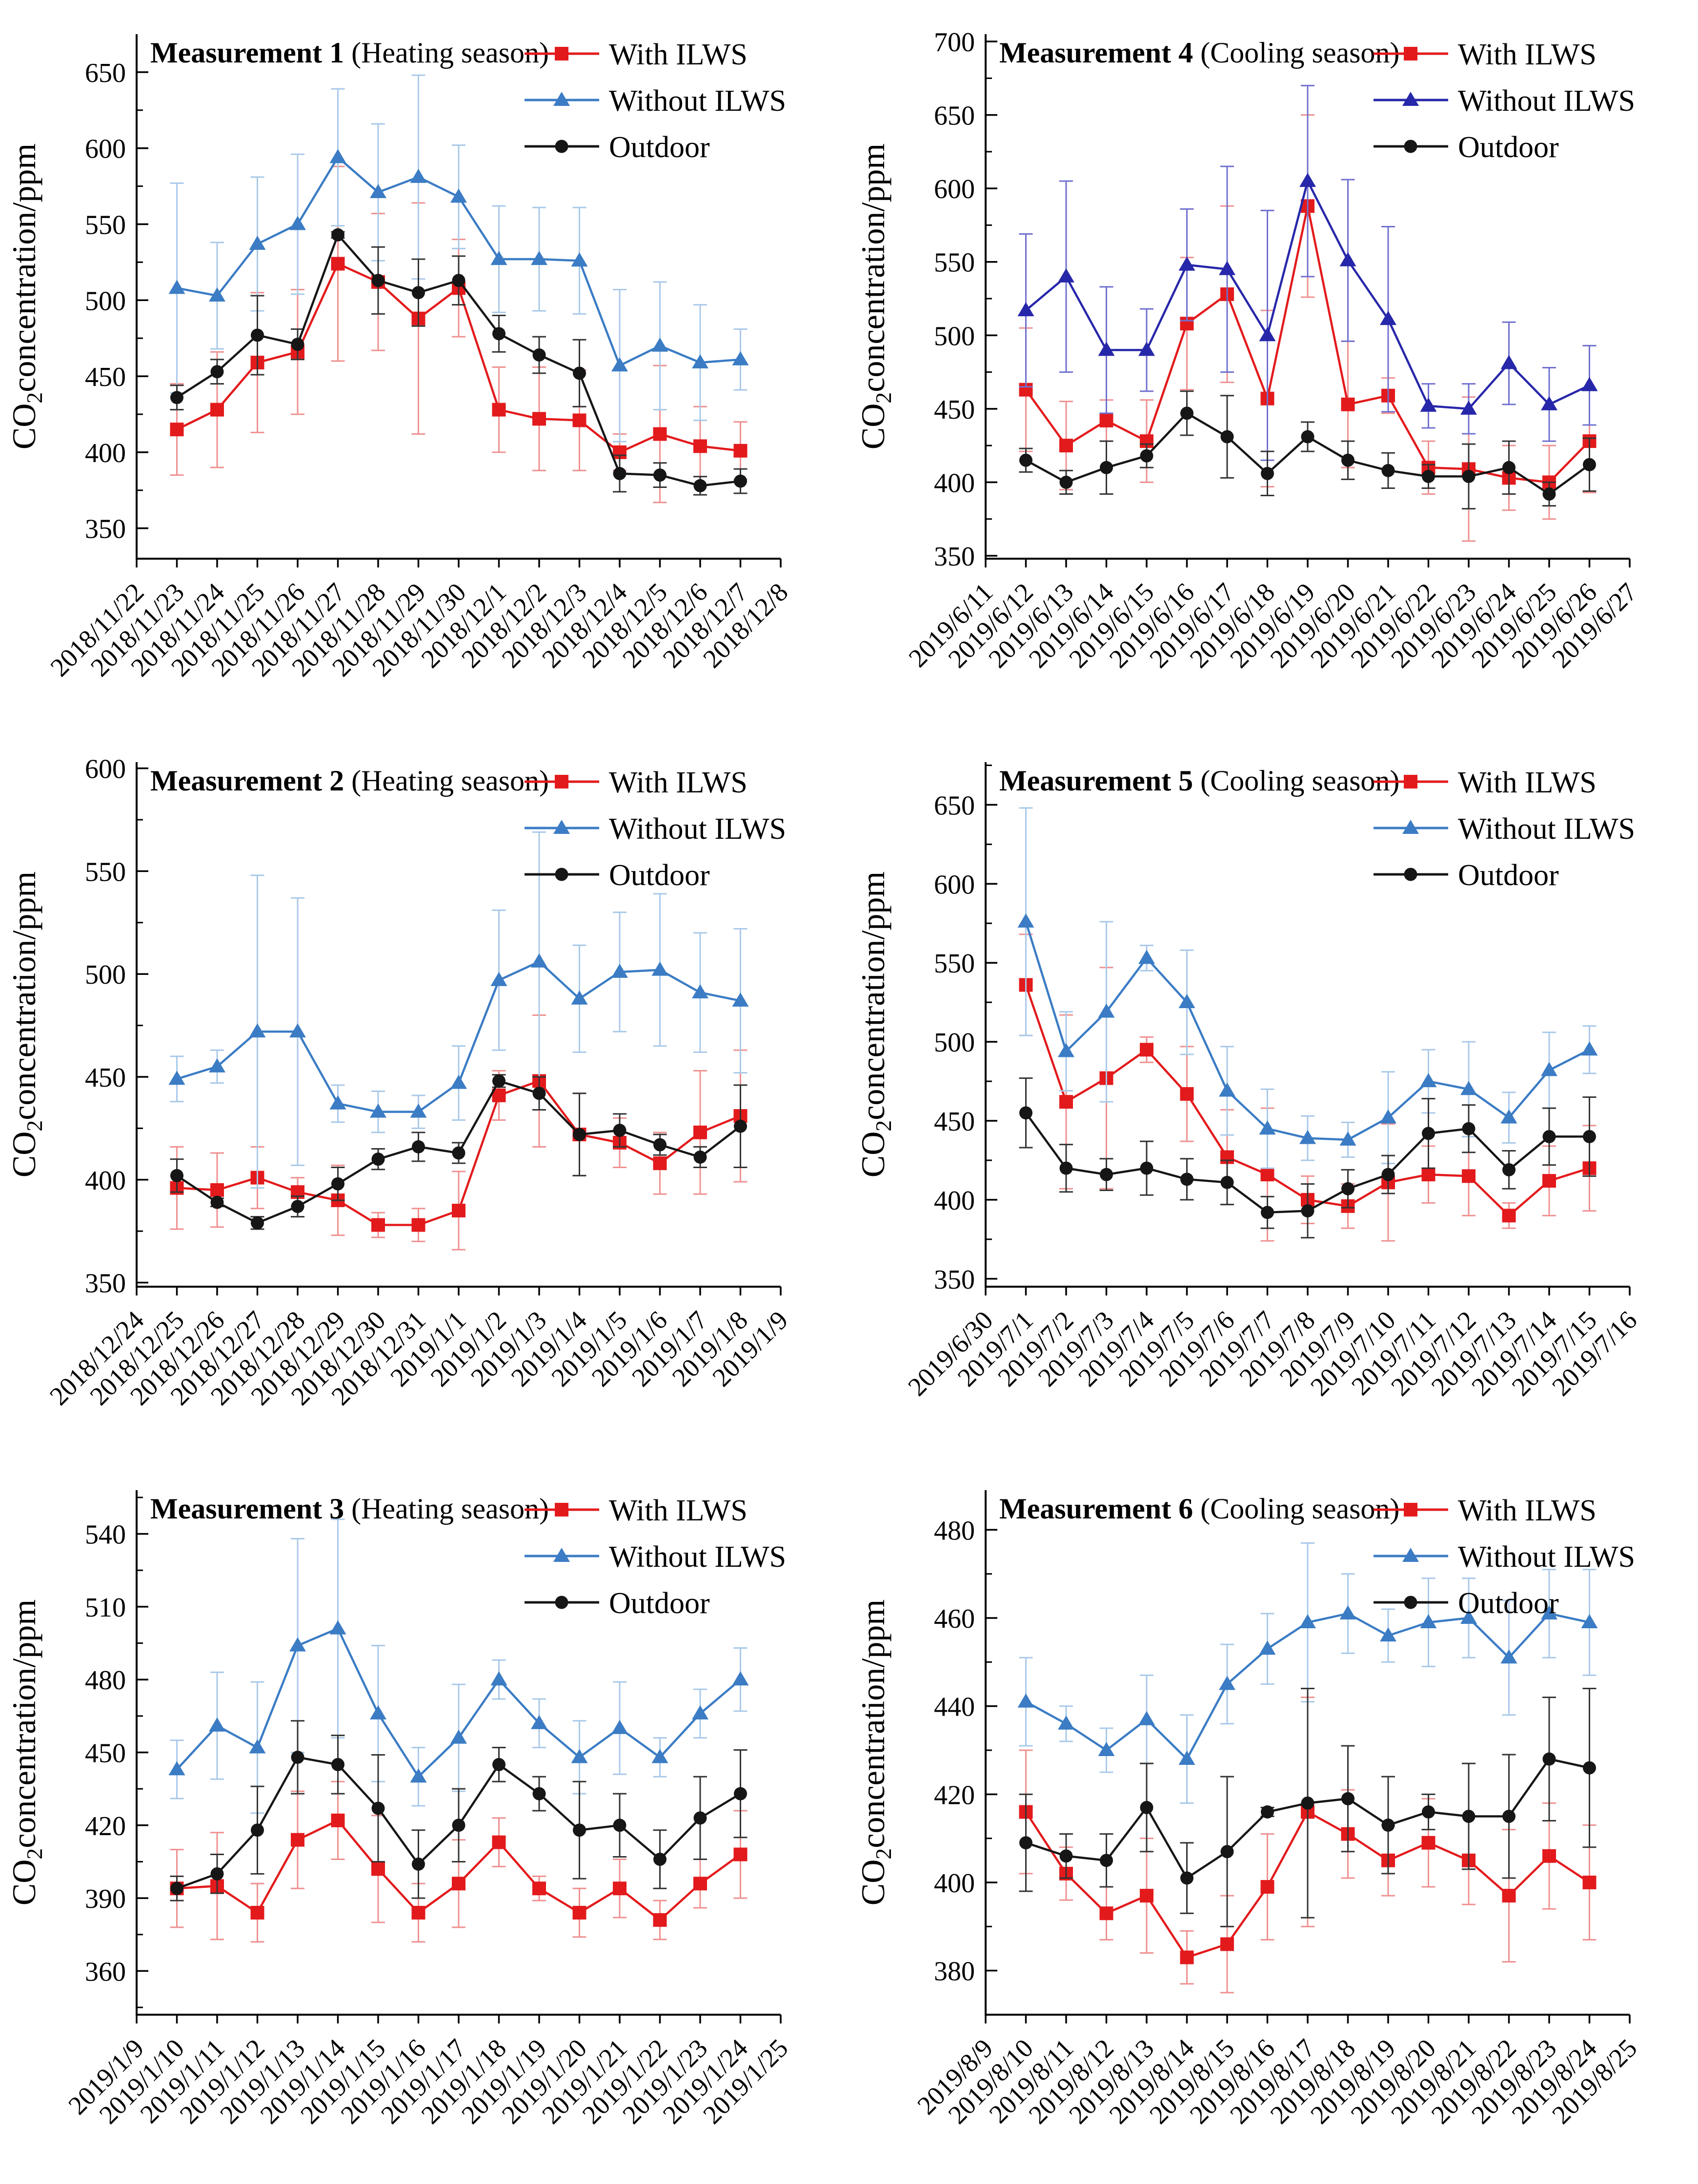  I want to click on y-tick-label: 510, so click(105, 1608).